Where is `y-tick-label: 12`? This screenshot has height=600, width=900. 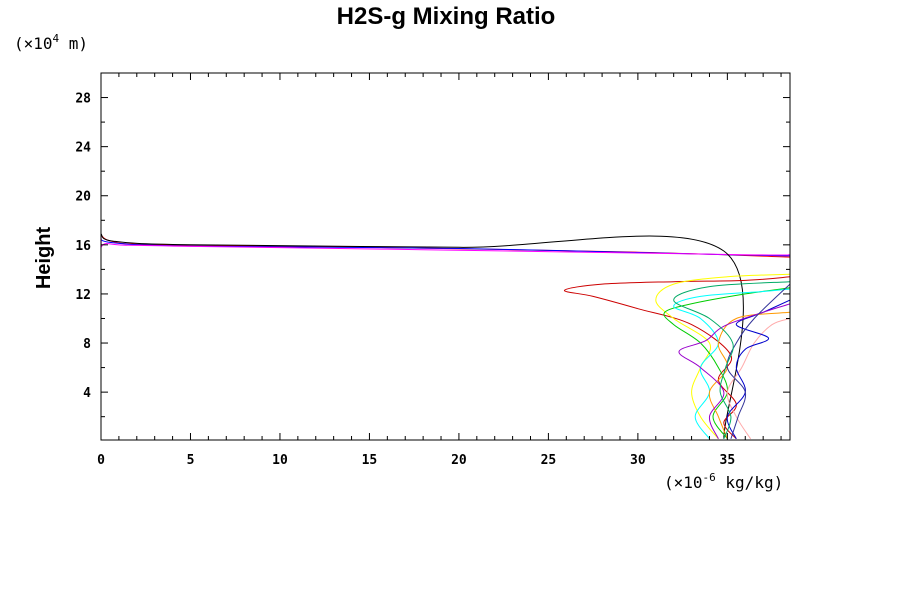 y-tick-label: 12 is located at coordinates (83, 295).